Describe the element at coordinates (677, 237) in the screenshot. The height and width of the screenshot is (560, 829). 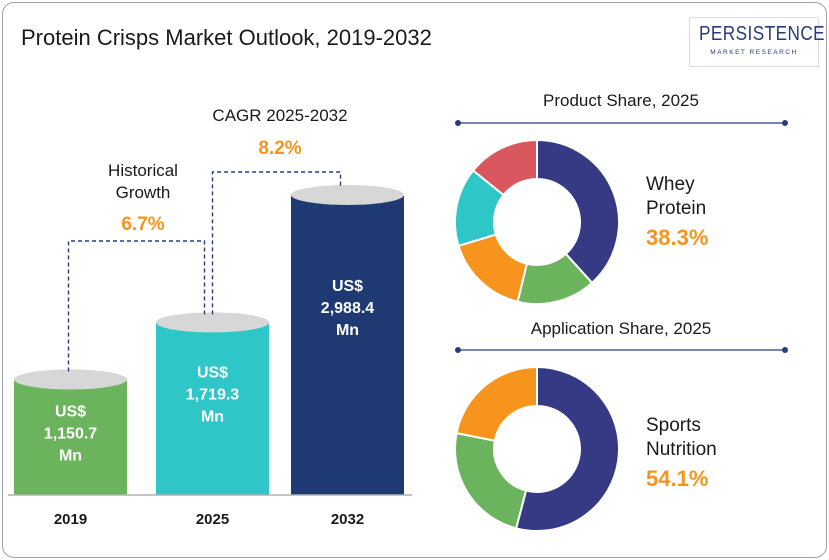
I see `product-share-callout-value: 38.3%` at that location.